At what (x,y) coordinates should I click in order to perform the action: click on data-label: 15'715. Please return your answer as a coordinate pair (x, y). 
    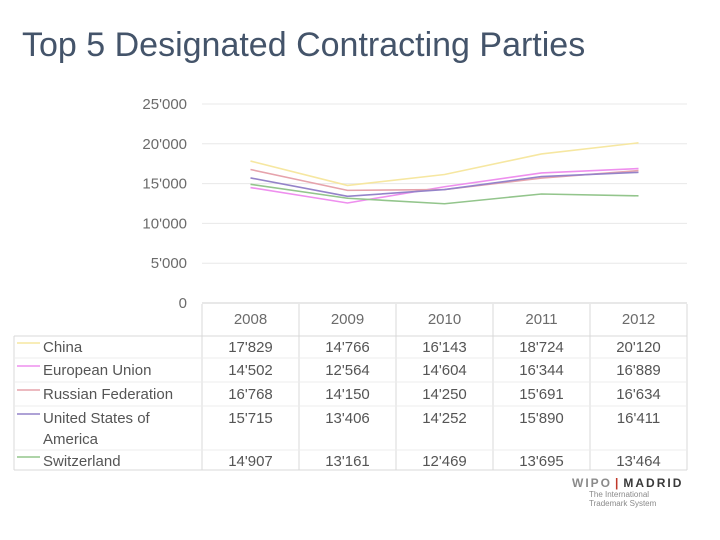
    Looking at the image, I should click on (250, 418).